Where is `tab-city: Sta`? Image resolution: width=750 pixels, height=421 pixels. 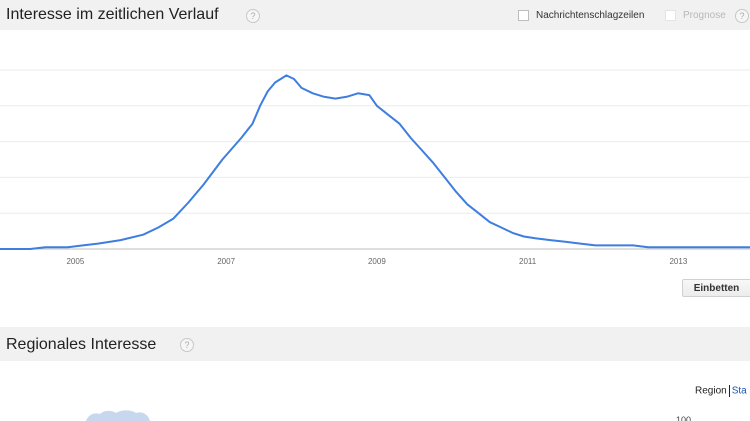 tab-city: Sta is located at coordinates (739, 391).